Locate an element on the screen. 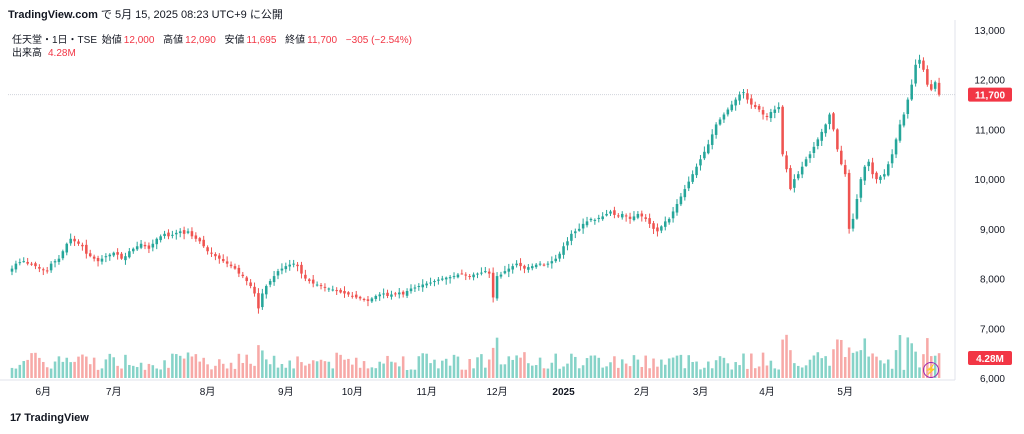 This screenshot has height=434, width=1024. footer-brand: 17 TradingView is located at coordinates (49, 418).